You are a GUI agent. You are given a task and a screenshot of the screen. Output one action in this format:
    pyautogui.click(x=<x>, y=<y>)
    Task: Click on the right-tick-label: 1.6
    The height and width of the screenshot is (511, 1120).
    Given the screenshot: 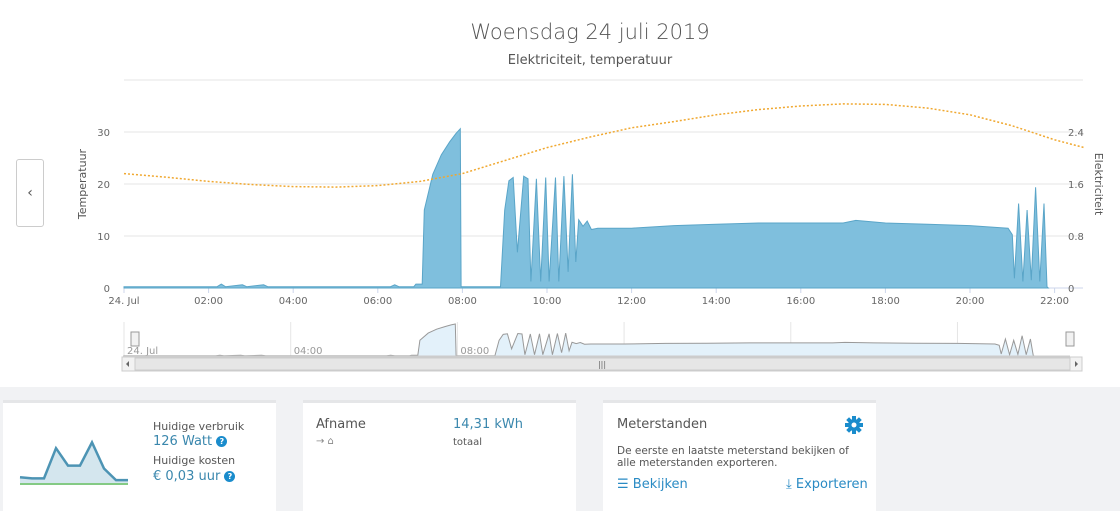 What is the action you would take?
    pyautogui.click(x=1076, y=185)
    